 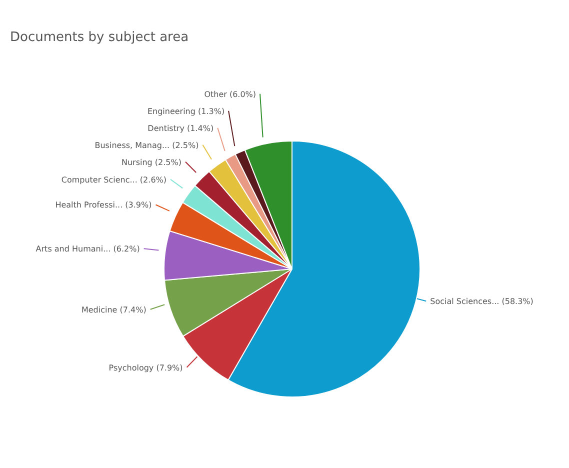 I want to click on slice-label: Other (6.0%), so click(x=230, y=94).